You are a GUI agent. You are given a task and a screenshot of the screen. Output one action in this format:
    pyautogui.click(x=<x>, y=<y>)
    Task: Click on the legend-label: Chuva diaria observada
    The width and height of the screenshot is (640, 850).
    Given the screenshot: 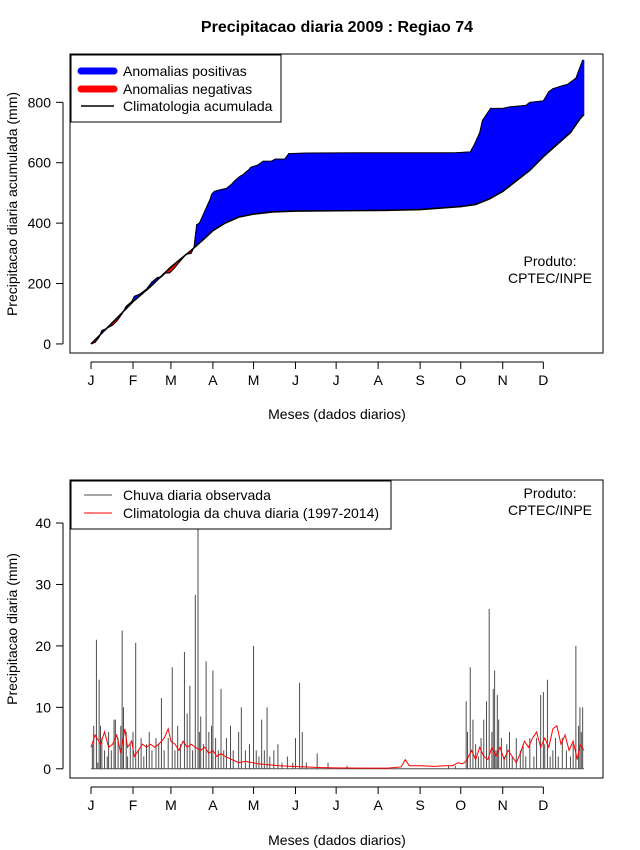 What is the action you would take?
    pyautogui.click(x=197, y=495)
    